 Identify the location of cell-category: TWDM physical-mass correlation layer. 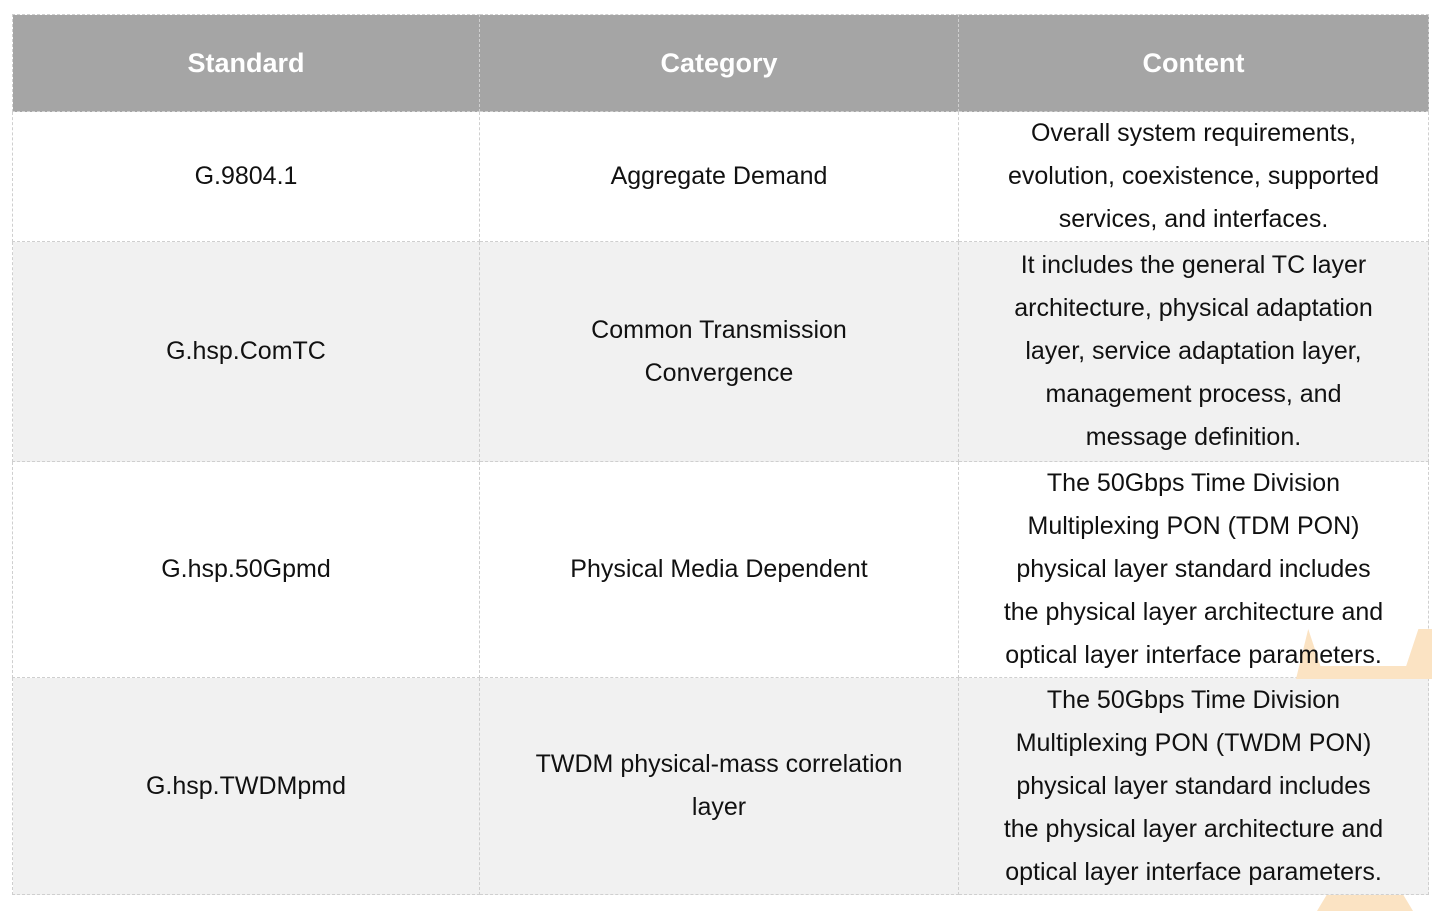
(719, 786).